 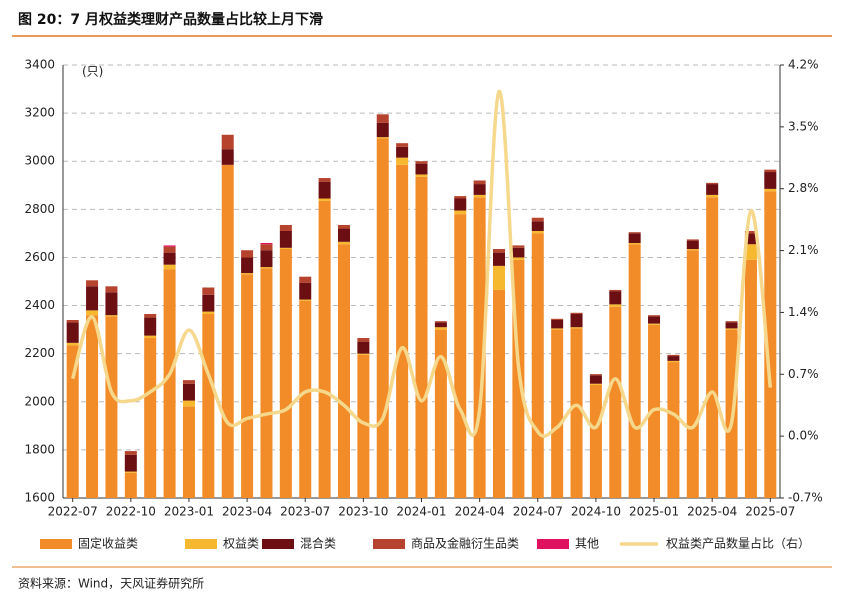 What do you see at coordinates (305, 512) in the screenshot?
I see `x-tick-label: 2023-07` at bounding box center [305, 512].